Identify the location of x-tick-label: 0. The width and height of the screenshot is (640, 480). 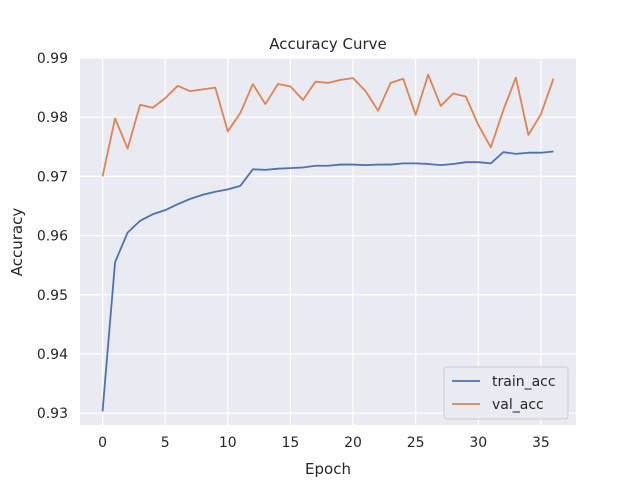
(102, 443).